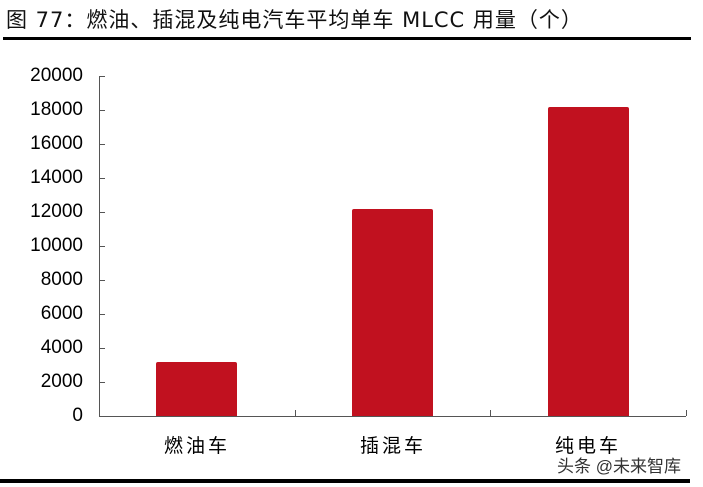 The image size is (703, 487). Describe the element at coordinates (56, 109) in the screenshot. I see `y-tick-label: 18000` at that location.